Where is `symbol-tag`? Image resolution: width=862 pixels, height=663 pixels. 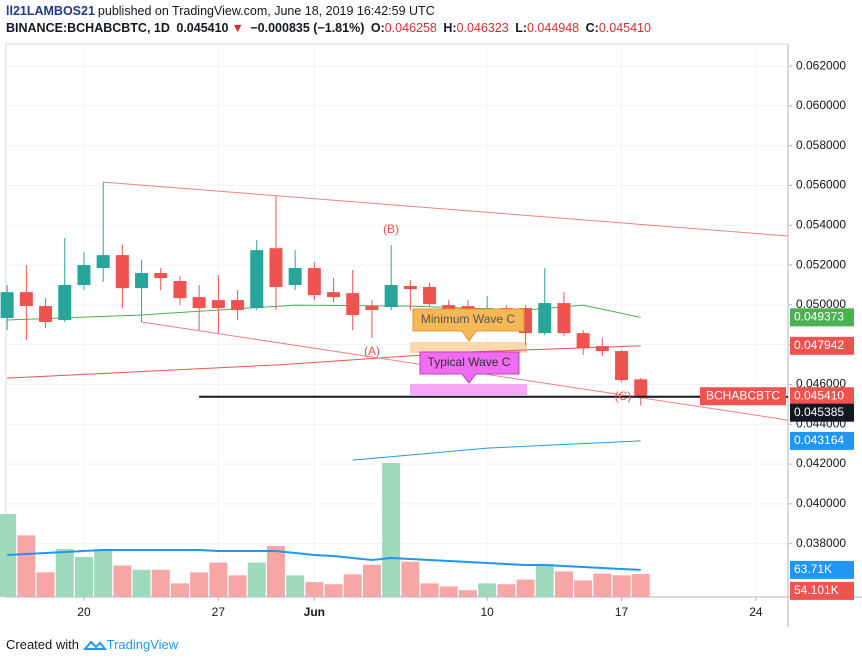
symbol-tag is located at coordinates (743, 396).